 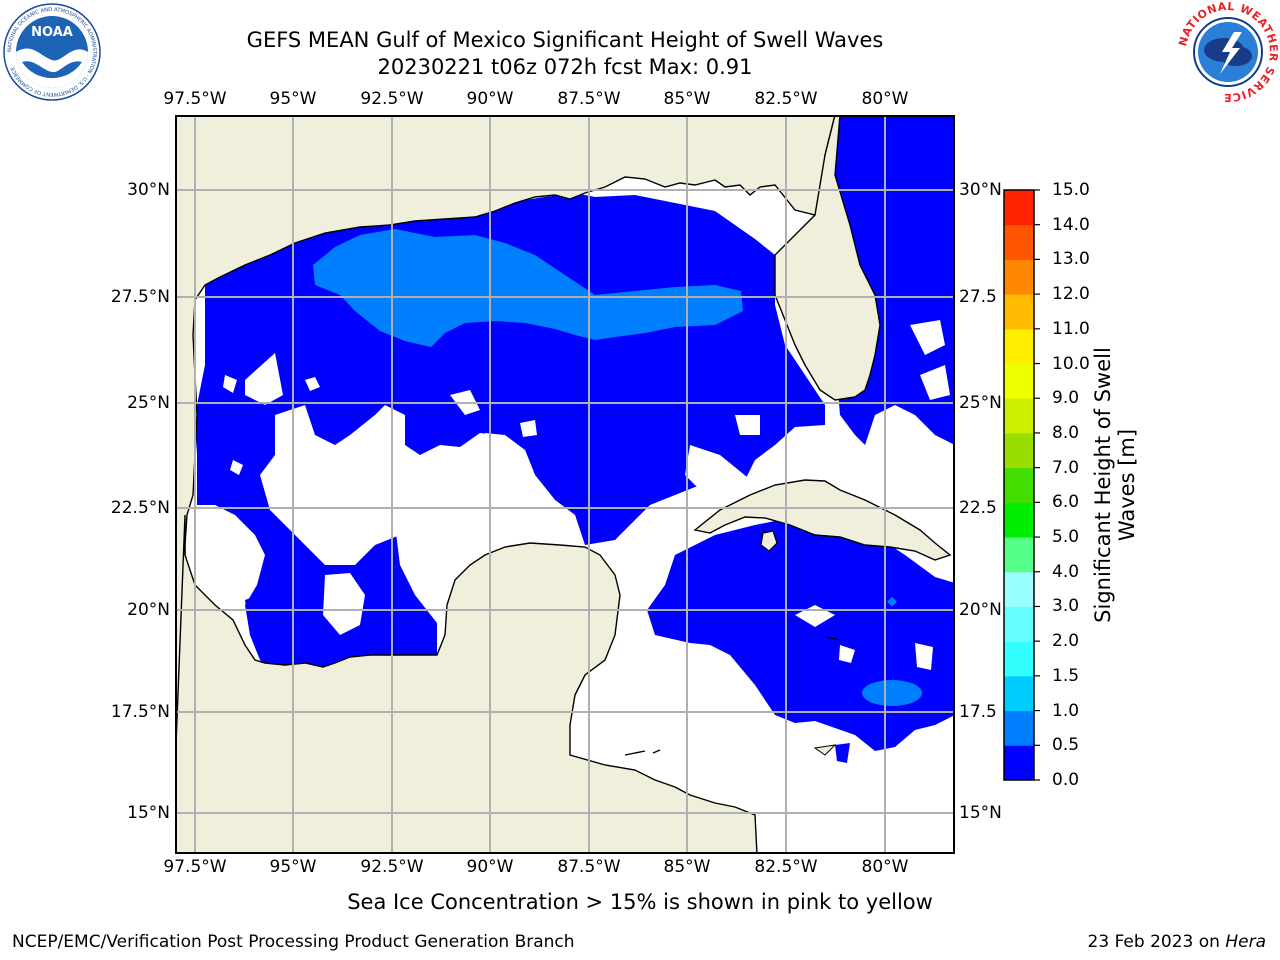 I want to click on land-florida, so click(x=827, y=258).